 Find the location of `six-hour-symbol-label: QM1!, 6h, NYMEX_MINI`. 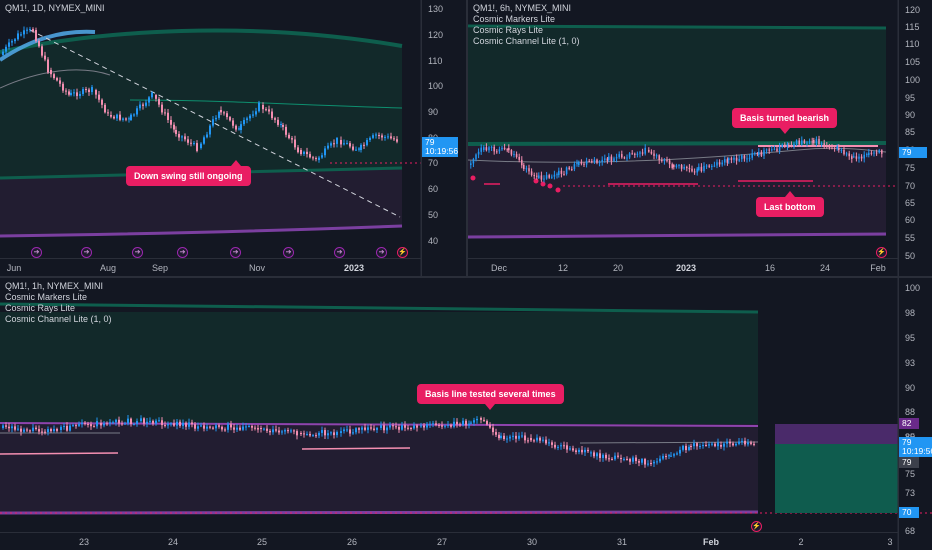

six-hour-symbol-label: QM1!, 6h, NYMEX_MINI is located at coordinates (522, 8).